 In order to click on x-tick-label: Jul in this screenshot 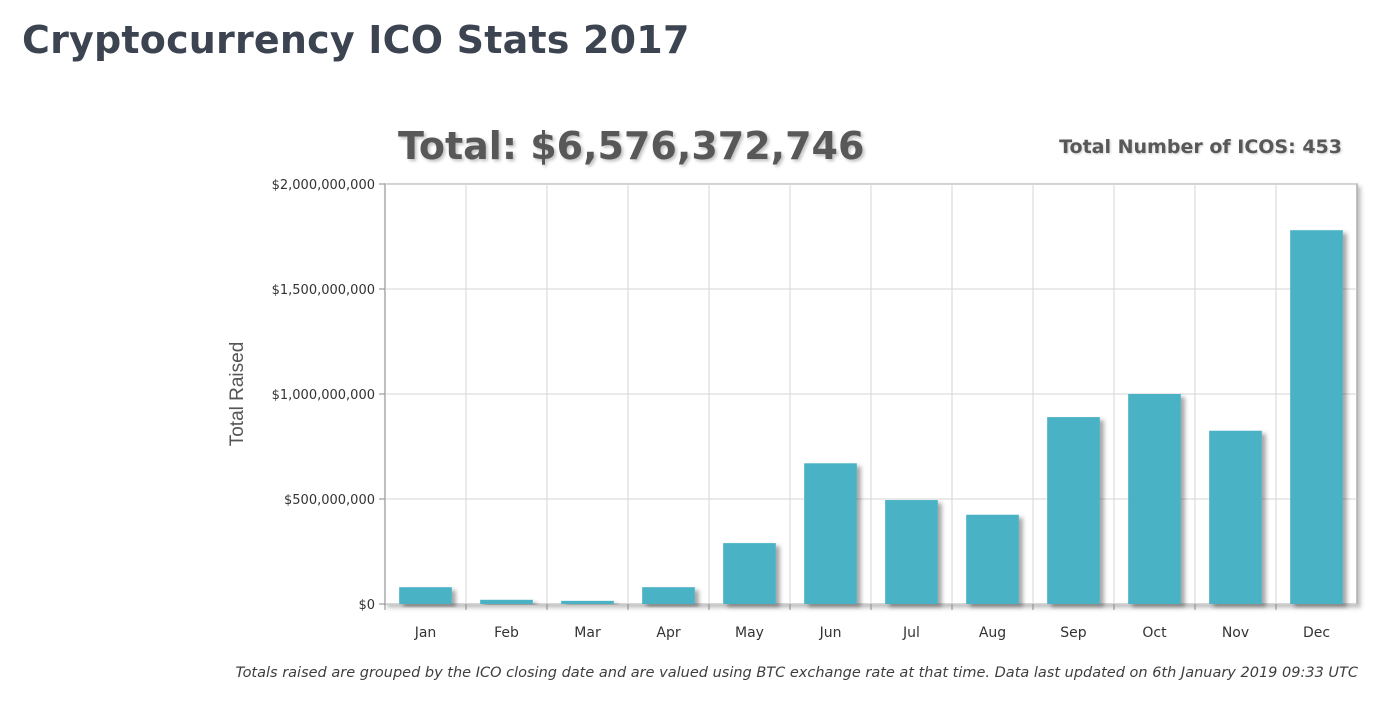, I will do `click(911, 633)`.